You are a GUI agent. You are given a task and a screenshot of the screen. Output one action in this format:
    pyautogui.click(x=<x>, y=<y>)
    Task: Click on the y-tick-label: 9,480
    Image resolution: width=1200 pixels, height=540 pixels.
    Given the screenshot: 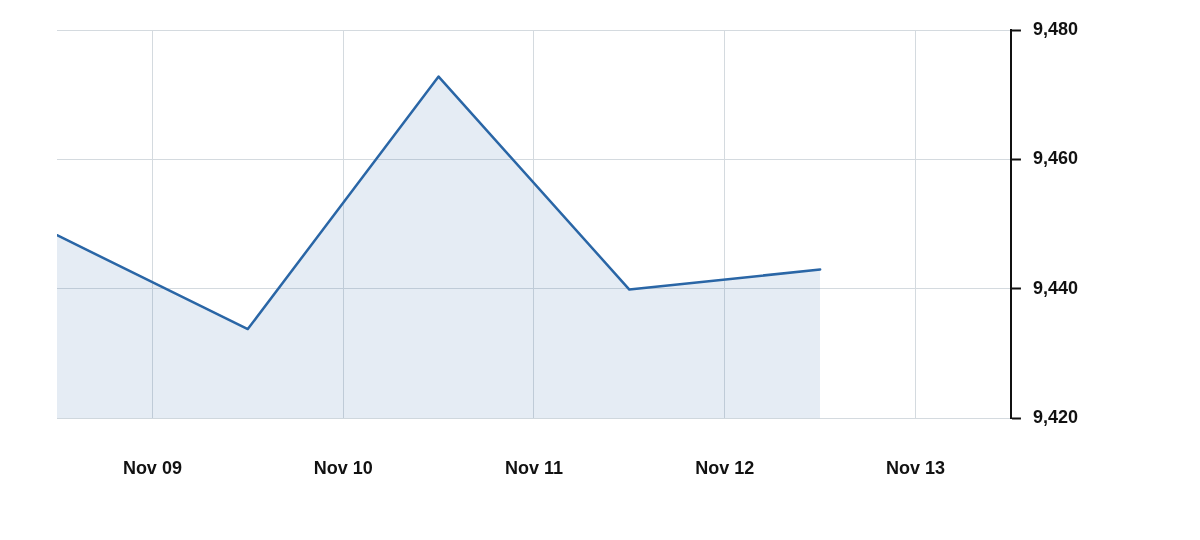 What is the action you would take?
    pyautogui.click(x=1055, y=28)
    